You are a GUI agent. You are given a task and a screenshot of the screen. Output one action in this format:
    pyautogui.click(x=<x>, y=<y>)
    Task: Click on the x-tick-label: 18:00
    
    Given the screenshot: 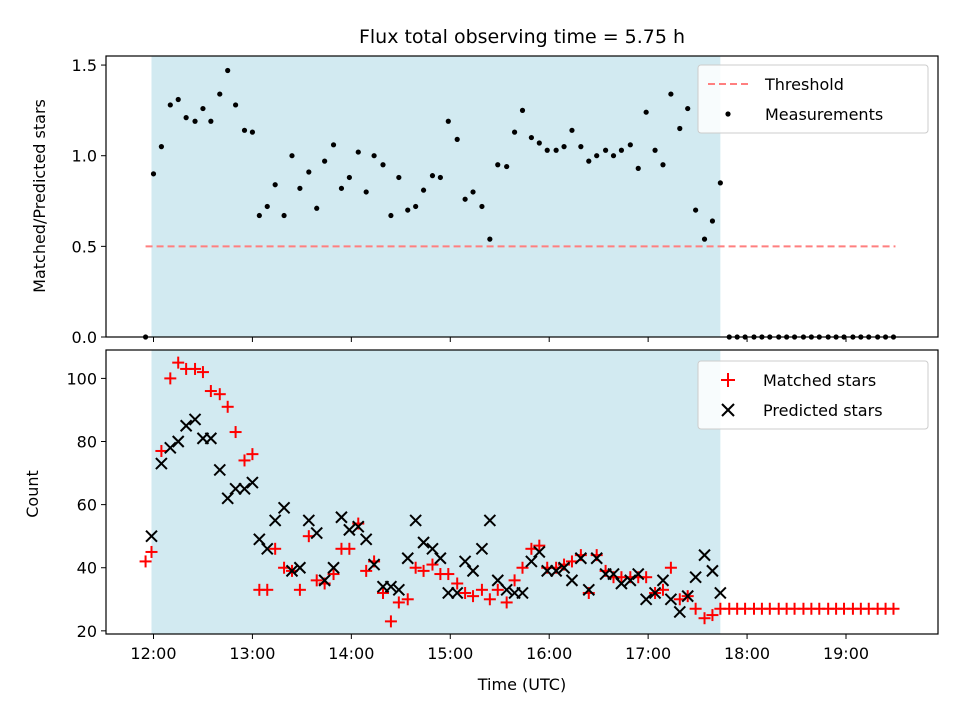 What is the action you would take?
    pyautogui.click(x=747, y=653)
    